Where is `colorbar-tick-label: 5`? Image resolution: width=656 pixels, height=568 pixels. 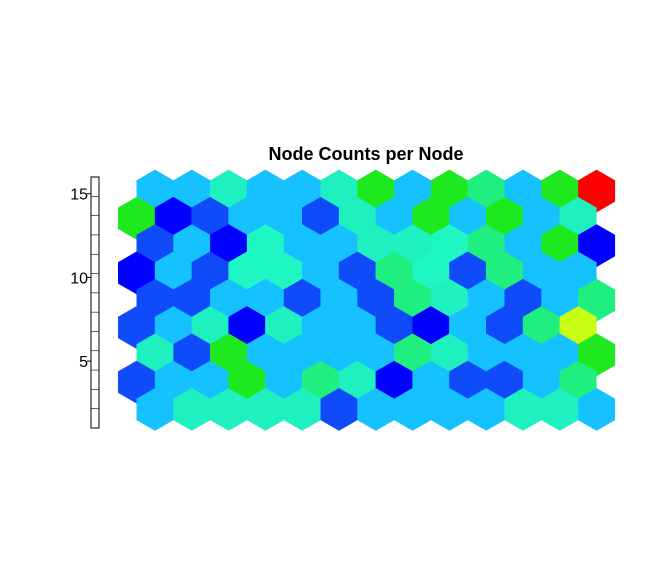
colorbar-tick-label: 5 is located at coordinates (83, 362).